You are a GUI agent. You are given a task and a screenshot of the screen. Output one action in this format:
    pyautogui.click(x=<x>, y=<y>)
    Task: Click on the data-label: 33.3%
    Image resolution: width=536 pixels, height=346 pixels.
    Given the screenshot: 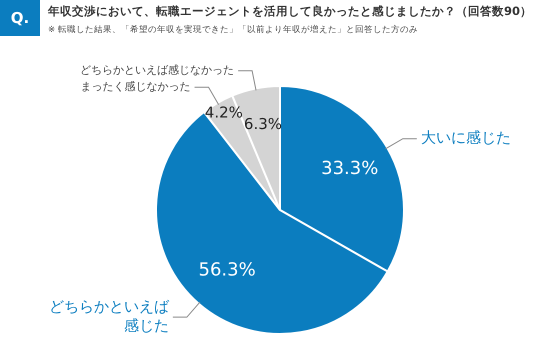 What is the action you would take?
    pyautogui.click(x=349, y=169)
    